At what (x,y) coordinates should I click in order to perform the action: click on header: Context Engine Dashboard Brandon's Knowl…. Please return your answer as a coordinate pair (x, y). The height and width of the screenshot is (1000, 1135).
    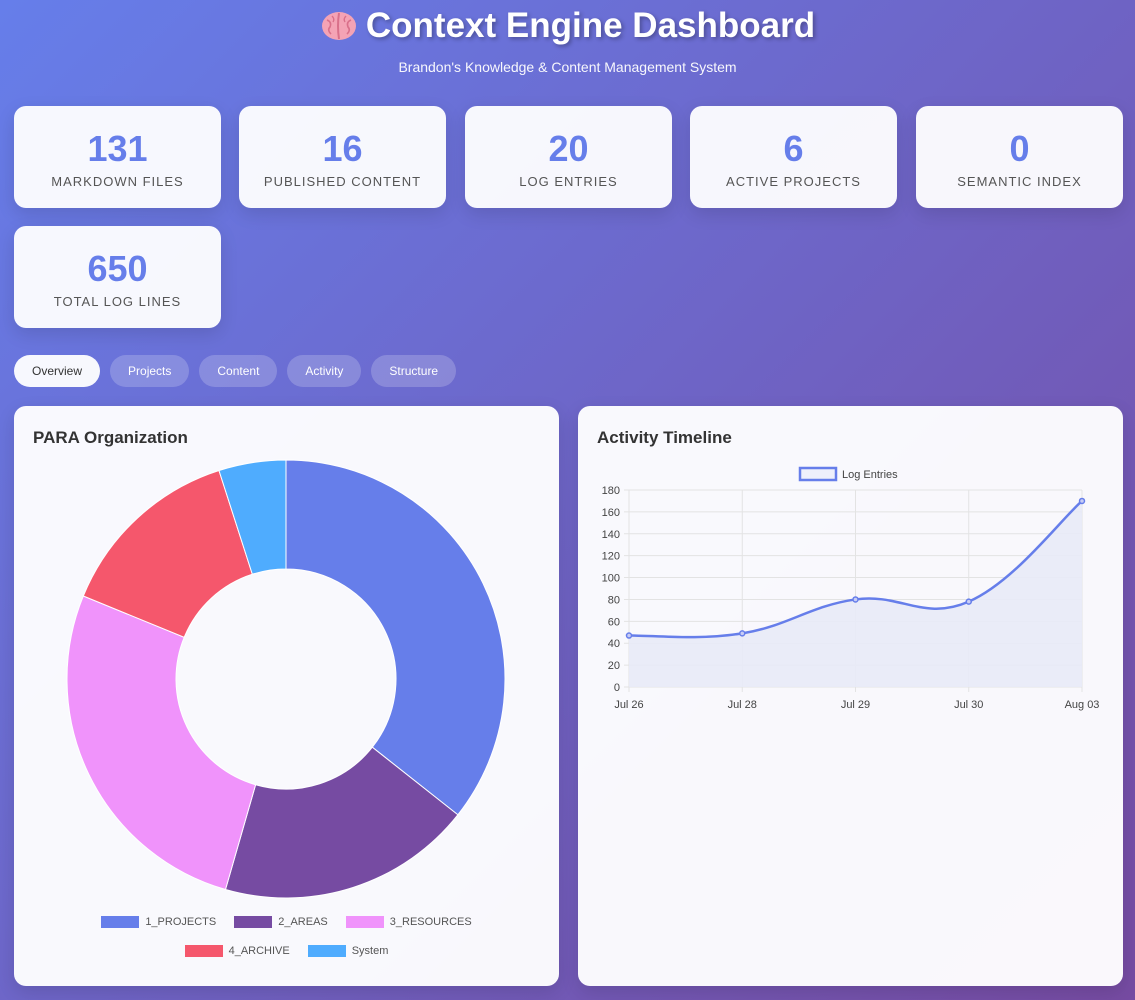
    Looking at the image, I should click on (567, 40).